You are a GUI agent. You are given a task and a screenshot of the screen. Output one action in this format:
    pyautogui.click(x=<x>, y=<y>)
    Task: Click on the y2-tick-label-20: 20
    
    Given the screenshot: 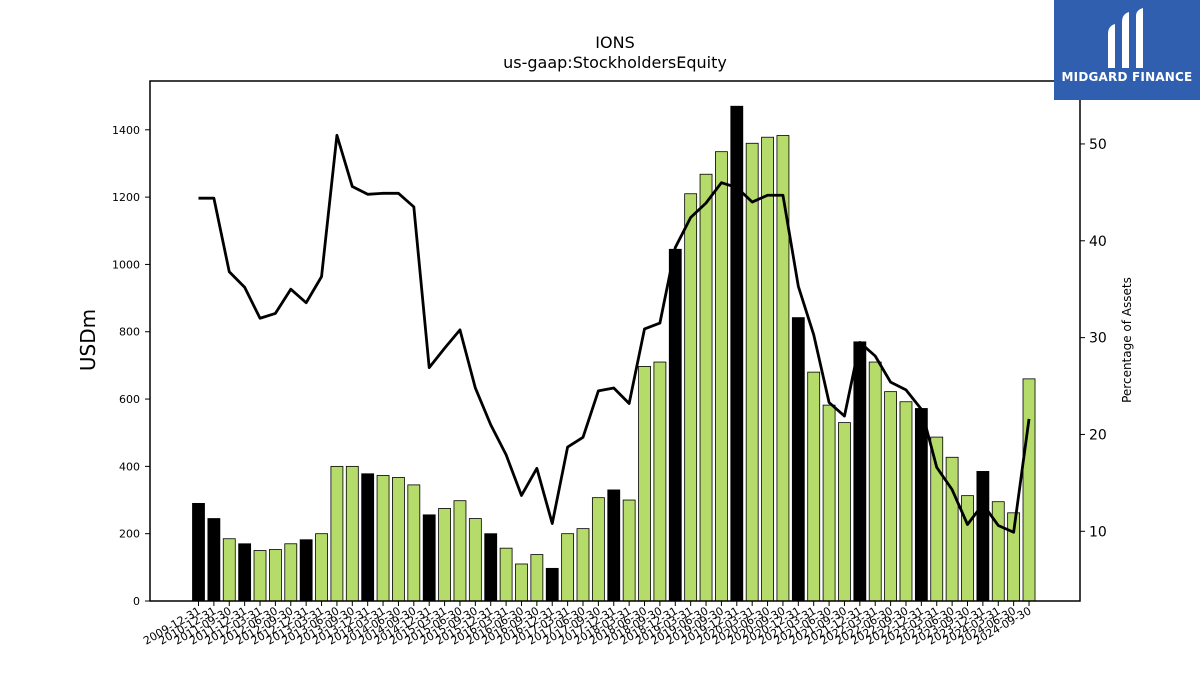 What is the action you would take?
    pyautogui.click(x=1098, y=435)
    